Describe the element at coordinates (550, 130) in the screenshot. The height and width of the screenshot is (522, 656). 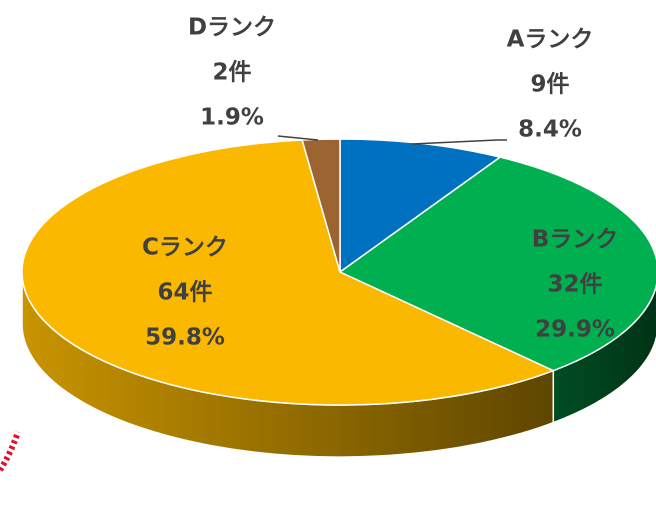
I see `value-label: 8.4%` at that location.